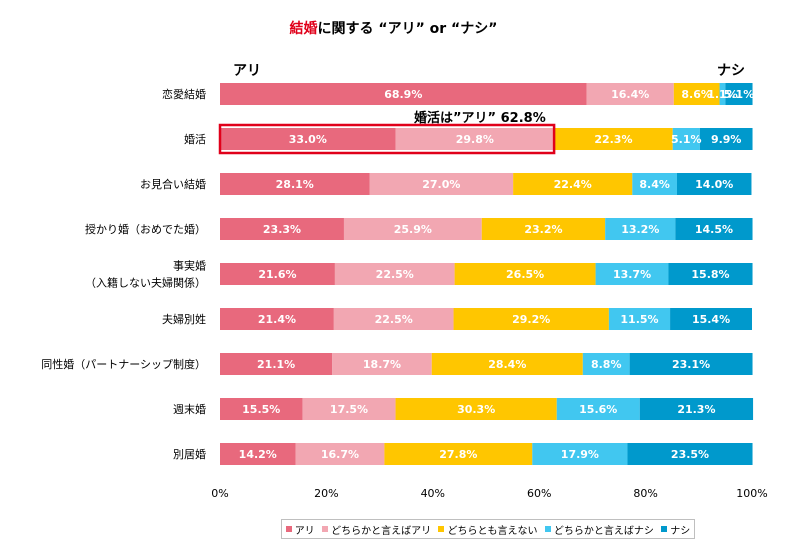 The width and height of the screenshot is (787, 556). Describe the element at coordinates (184, 319) in the screenshot. I see `category-label: 夫婦別姓` at that location.